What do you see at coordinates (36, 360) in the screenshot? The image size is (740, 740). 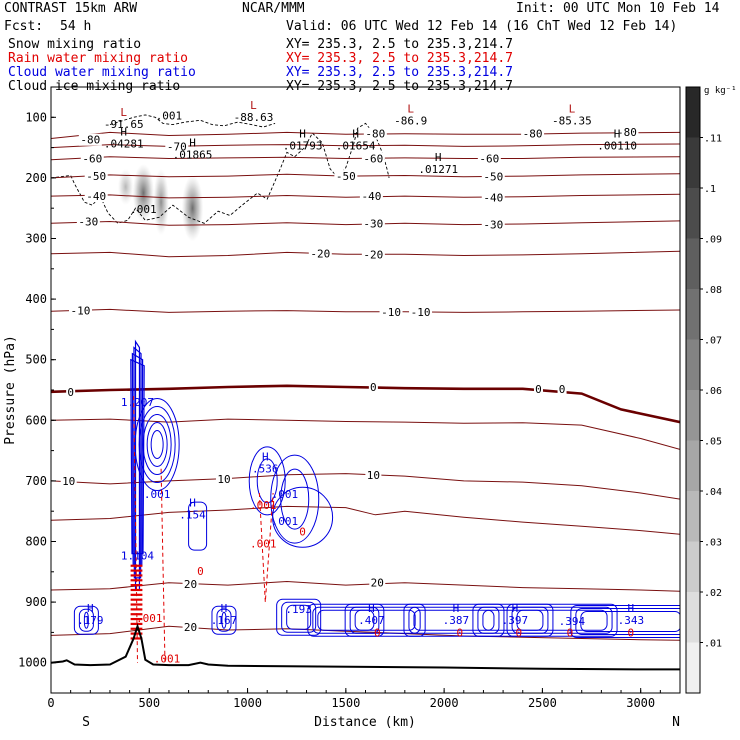 I see `y-tick-label: 500` at bounding box center [36, 360].